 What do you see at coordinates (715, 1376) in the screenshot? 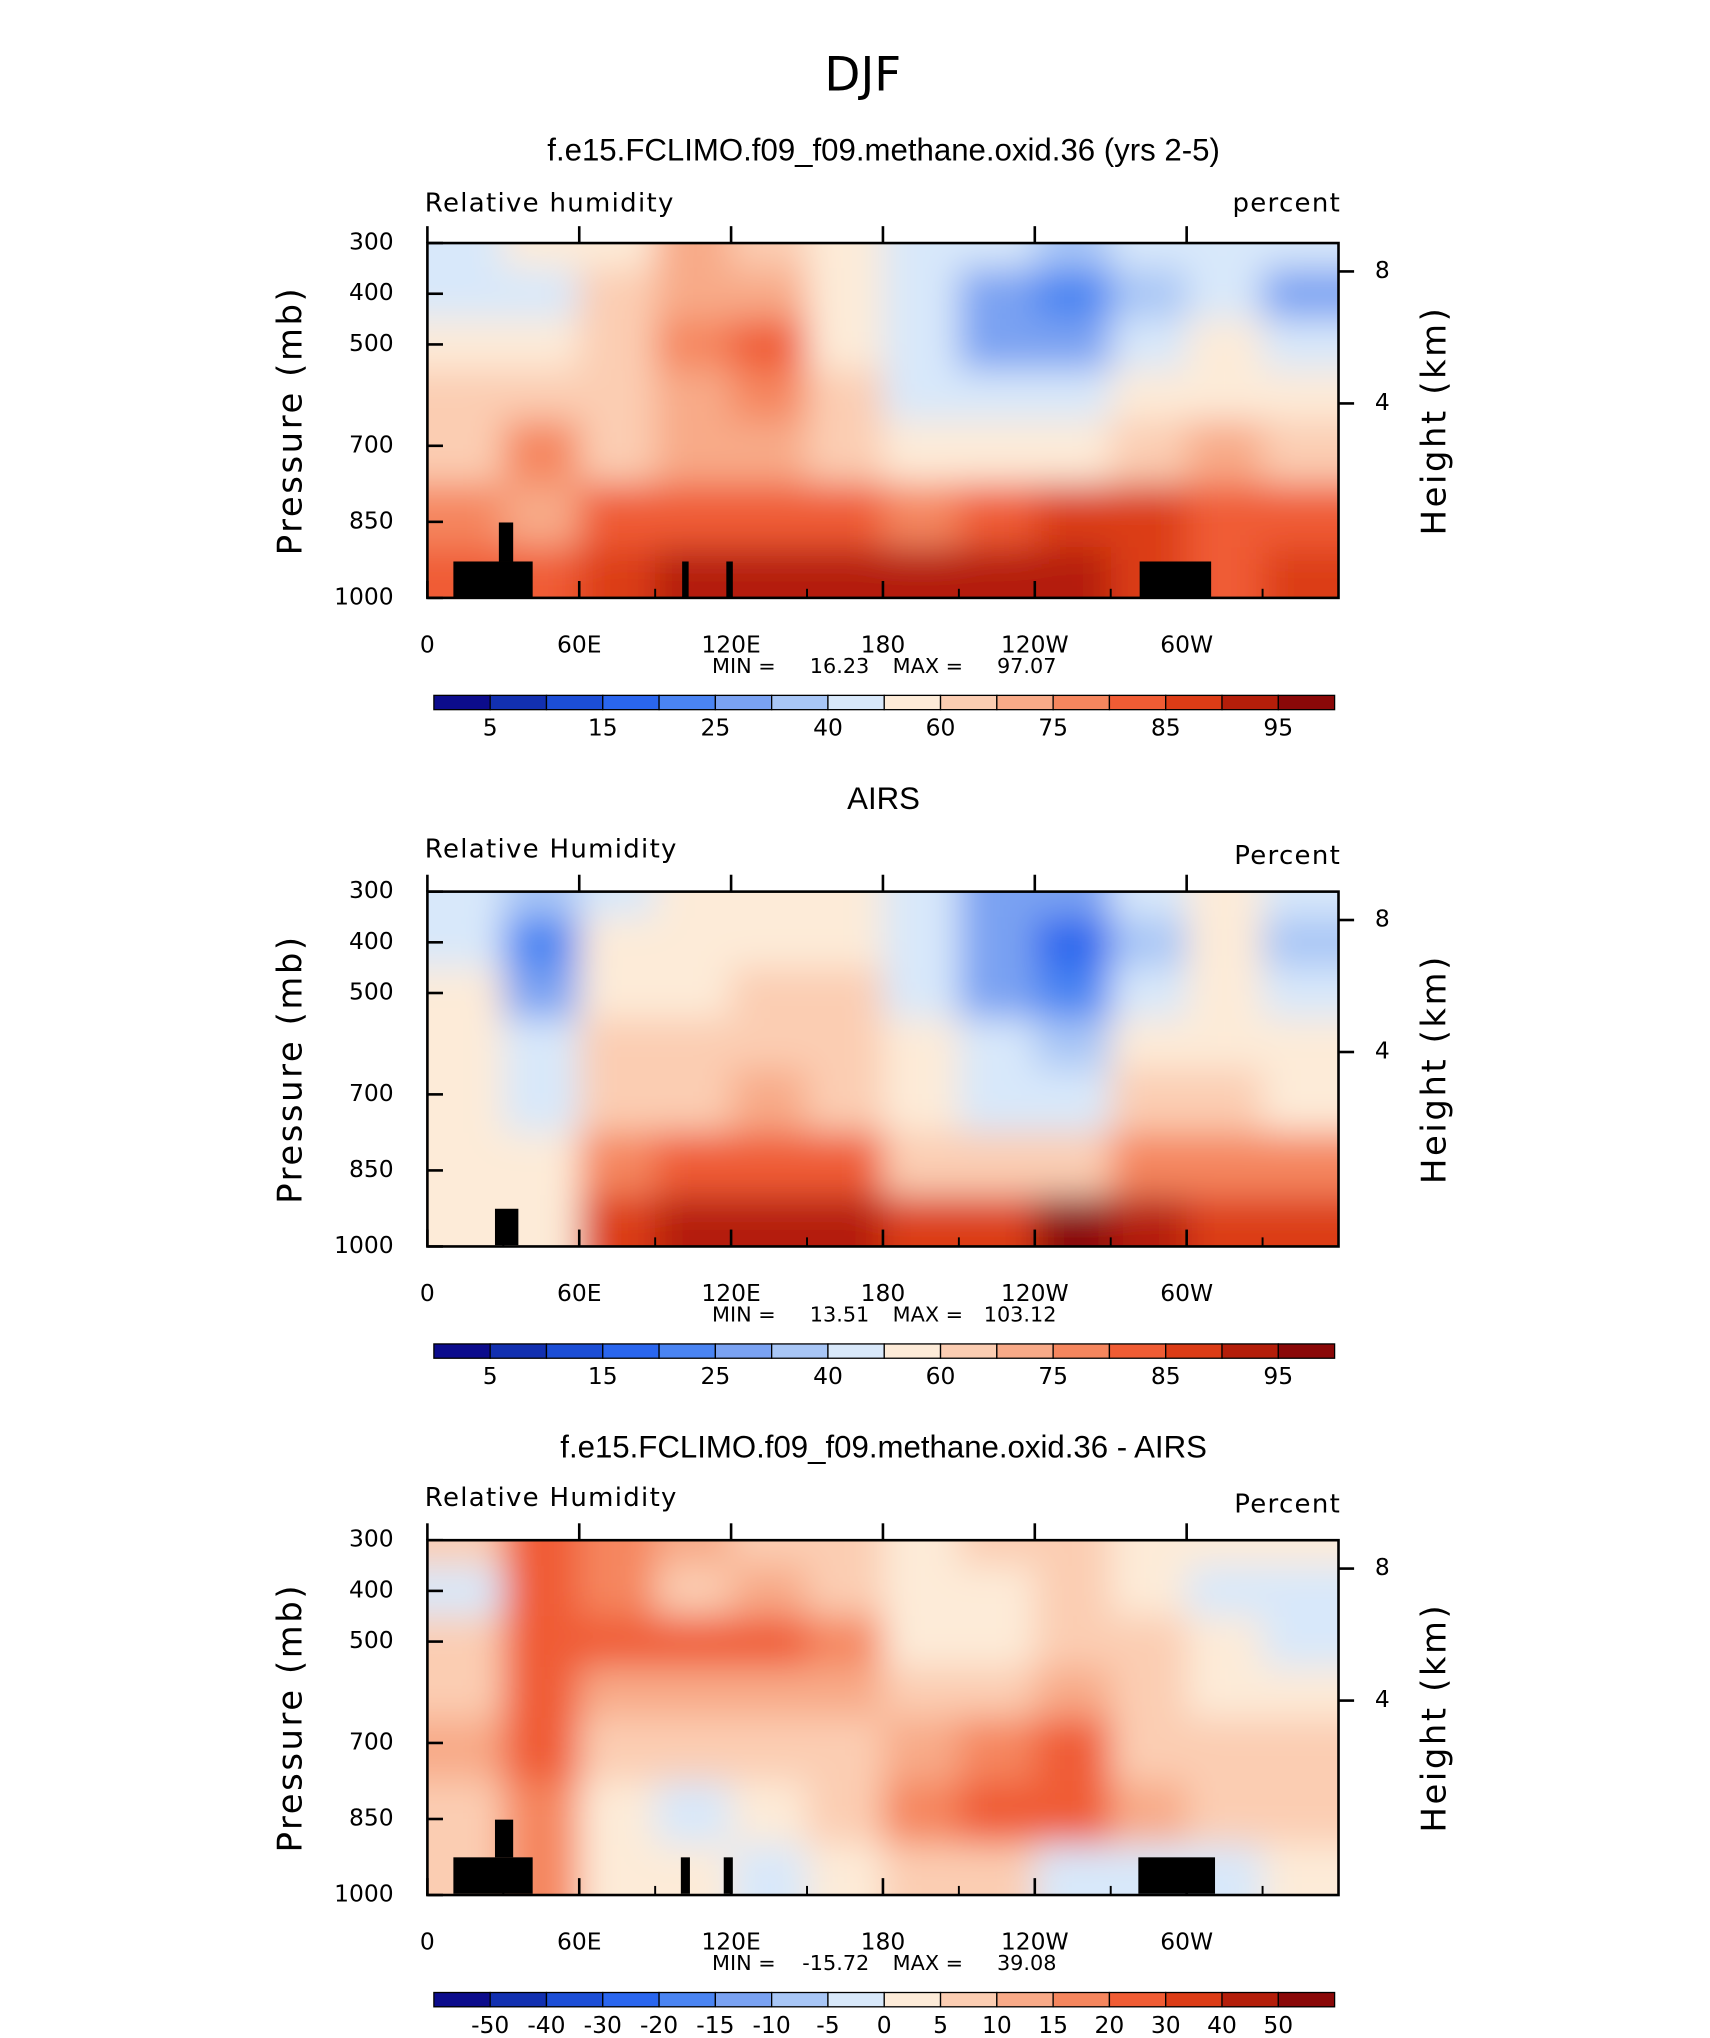
I see `colorbar-label: 25` at bounding box center [715, 1376].